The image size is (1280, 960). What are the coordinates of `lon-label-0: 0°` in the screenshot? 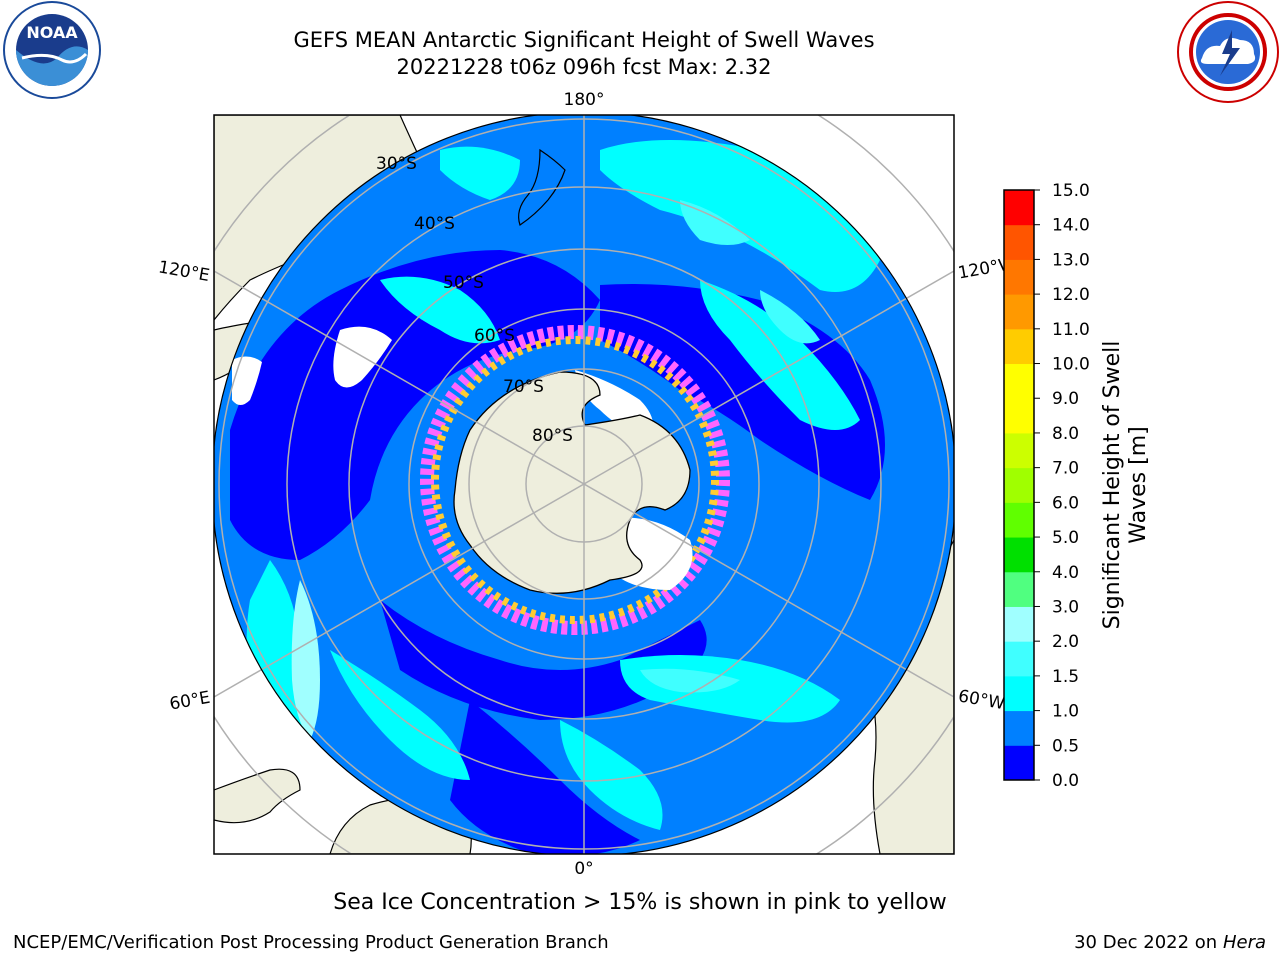 It's located at (583, 869).